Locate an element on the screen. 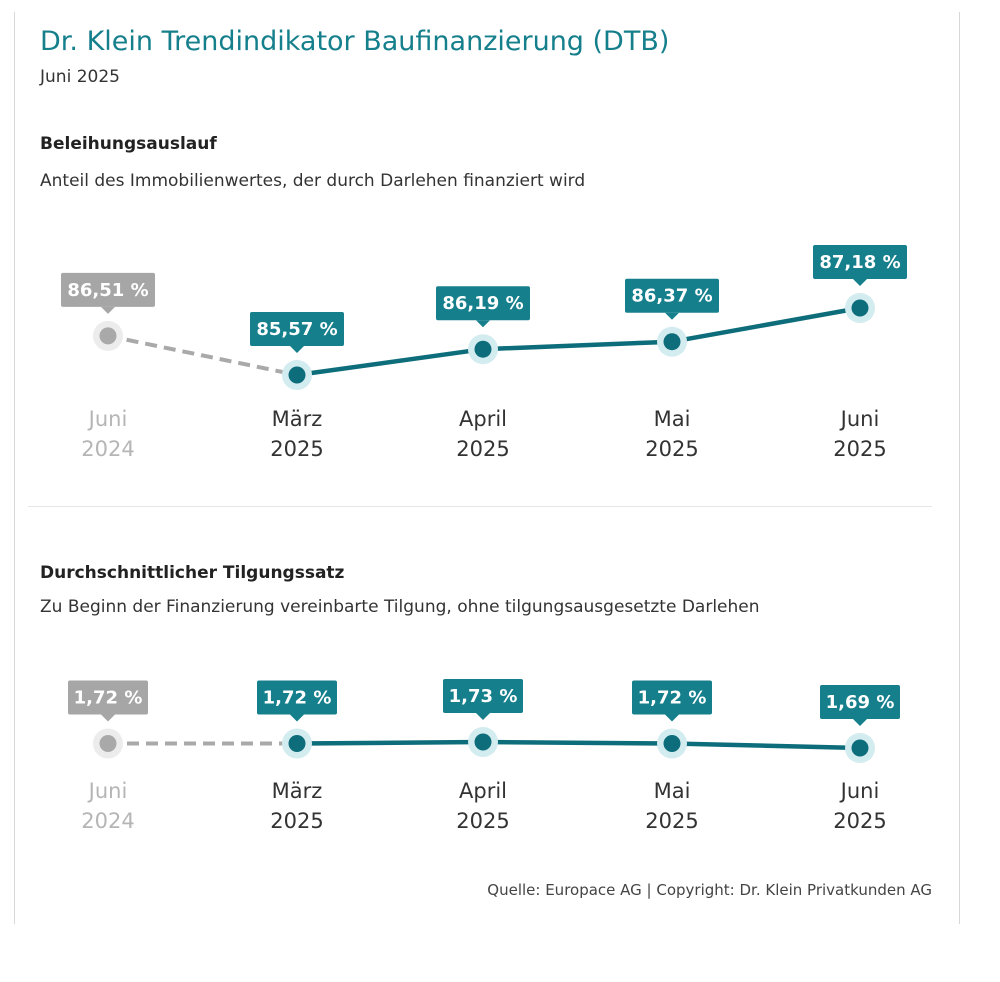 This screenshot has height=982, width=1000. value-label-text: 86,37 % is located at coordinates (671, 296).